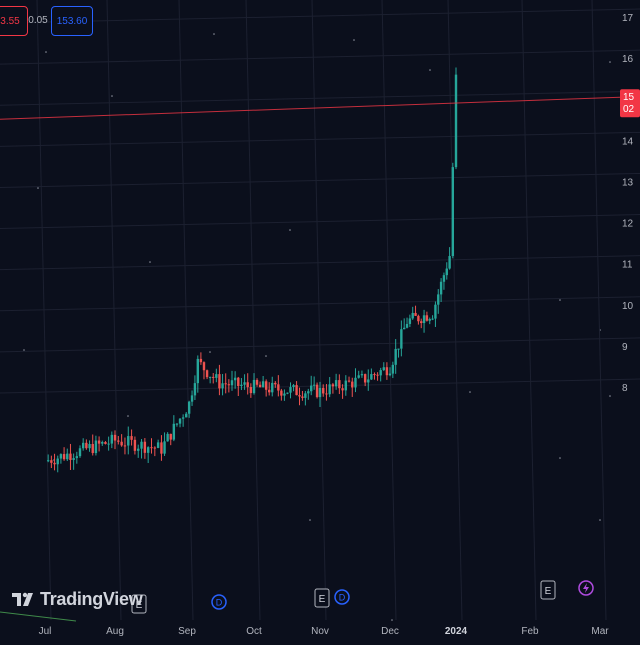  Describe the element at coordinates (219, 602) in the screenshot. I see `dividend-marker` at that location.